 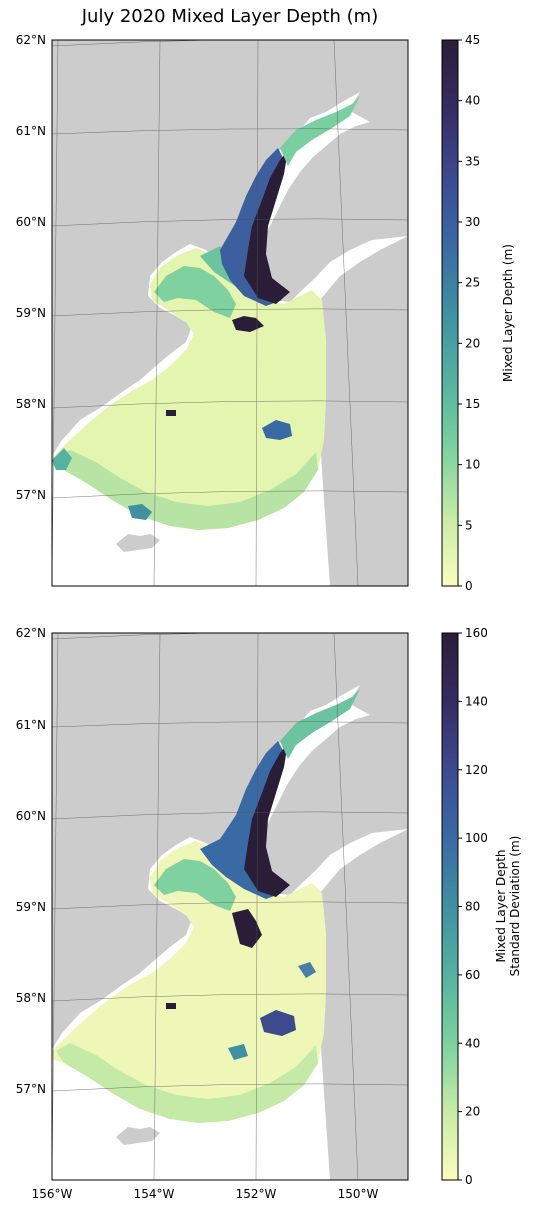 I want to click on colorbar-tick-label: 10, so click(x=472, y=465).